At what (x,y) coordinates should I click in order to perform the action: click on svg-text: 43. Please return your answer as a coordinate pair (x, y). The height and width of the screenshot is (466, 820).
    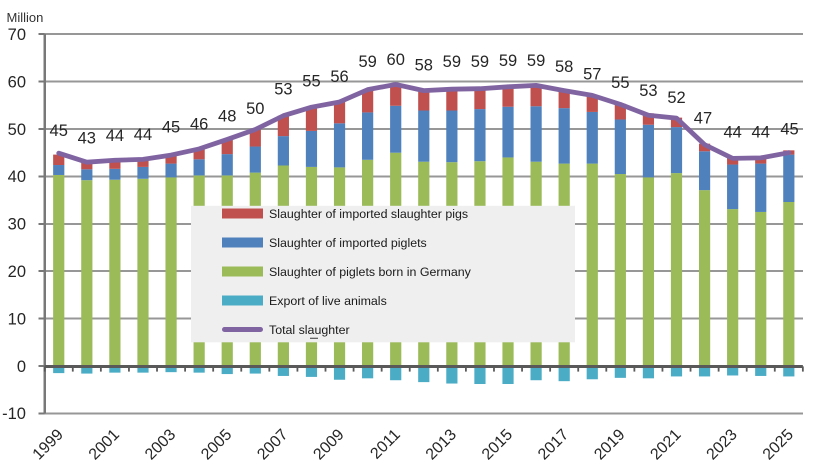
    Looking at the image, I should click on (87, 138).